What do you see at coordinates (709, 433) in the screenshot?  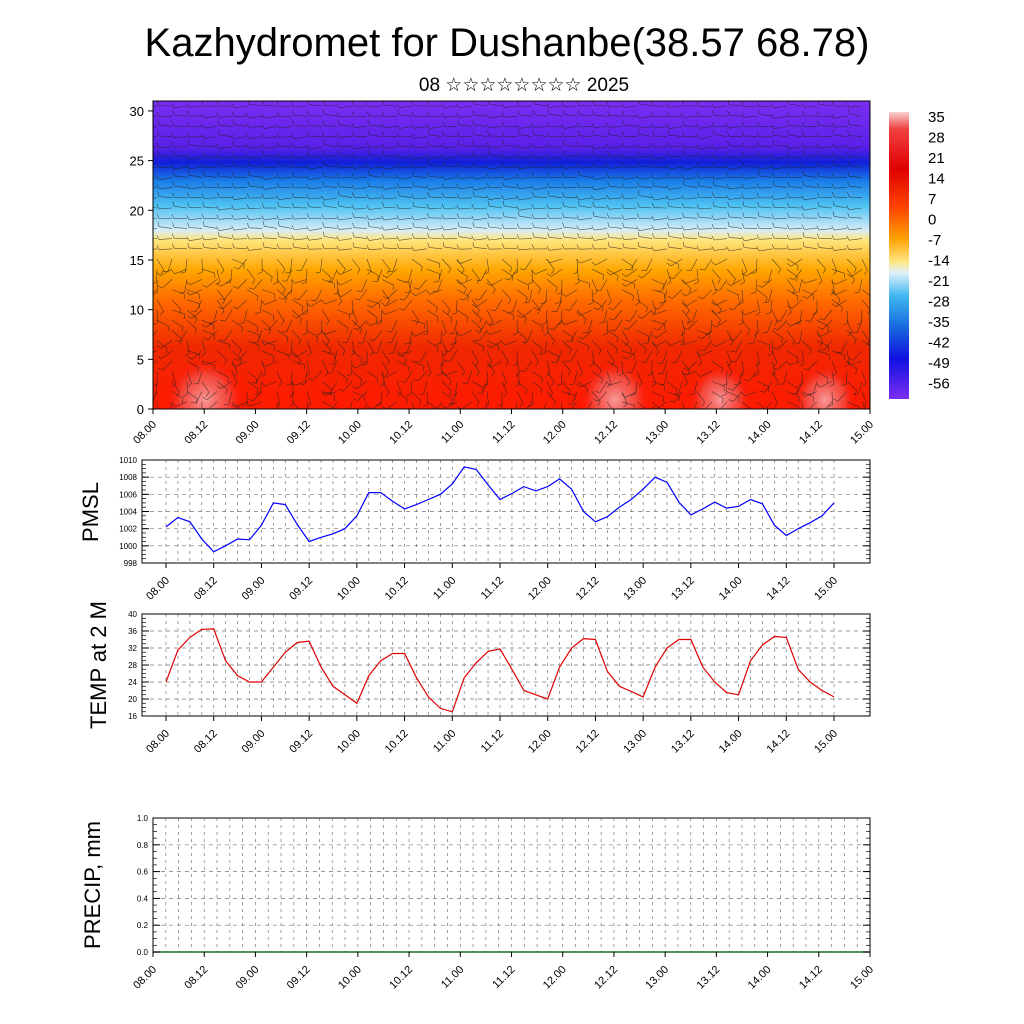 I see `x-tick-label: 13.12` at bounding box center [709, 433].